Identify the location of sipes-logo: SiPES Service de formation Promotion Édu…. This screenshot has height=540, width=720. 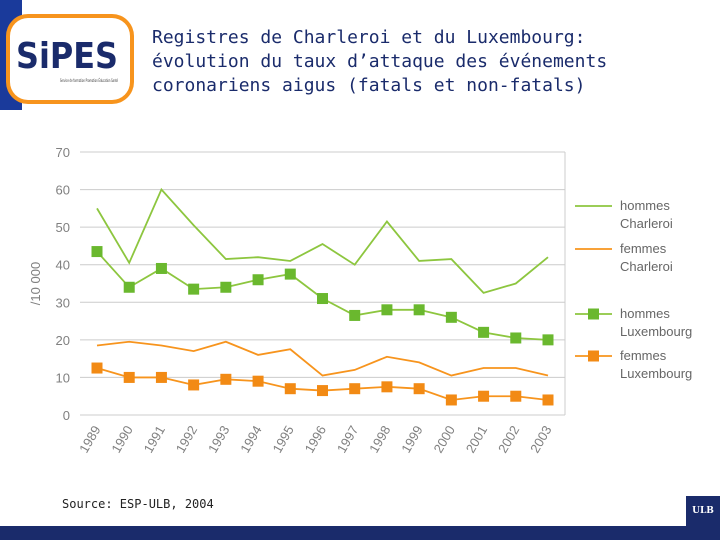
(70, 55).